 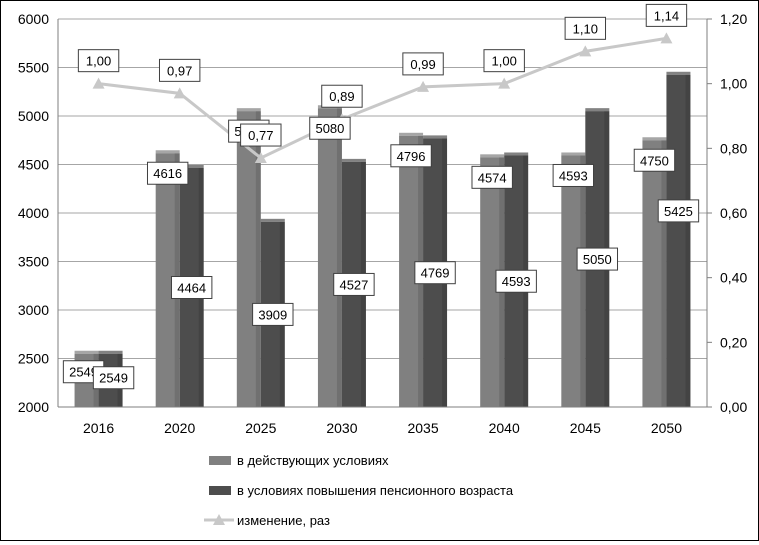 I want to click on bar-current-label: 4796, so click(x=411, y=156).